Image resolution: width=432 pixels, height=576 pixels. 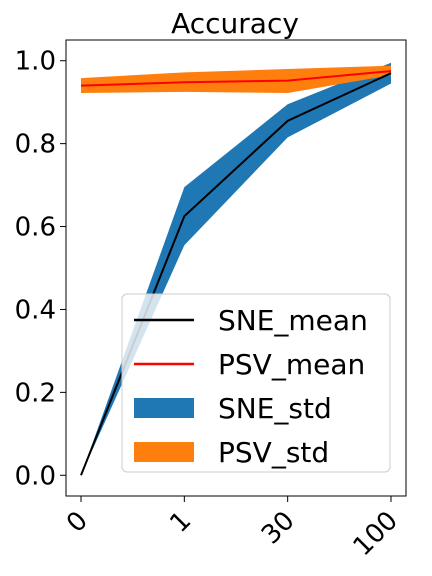 I want to click on y-tick-label: 1.0, so click(x=35, y=62).